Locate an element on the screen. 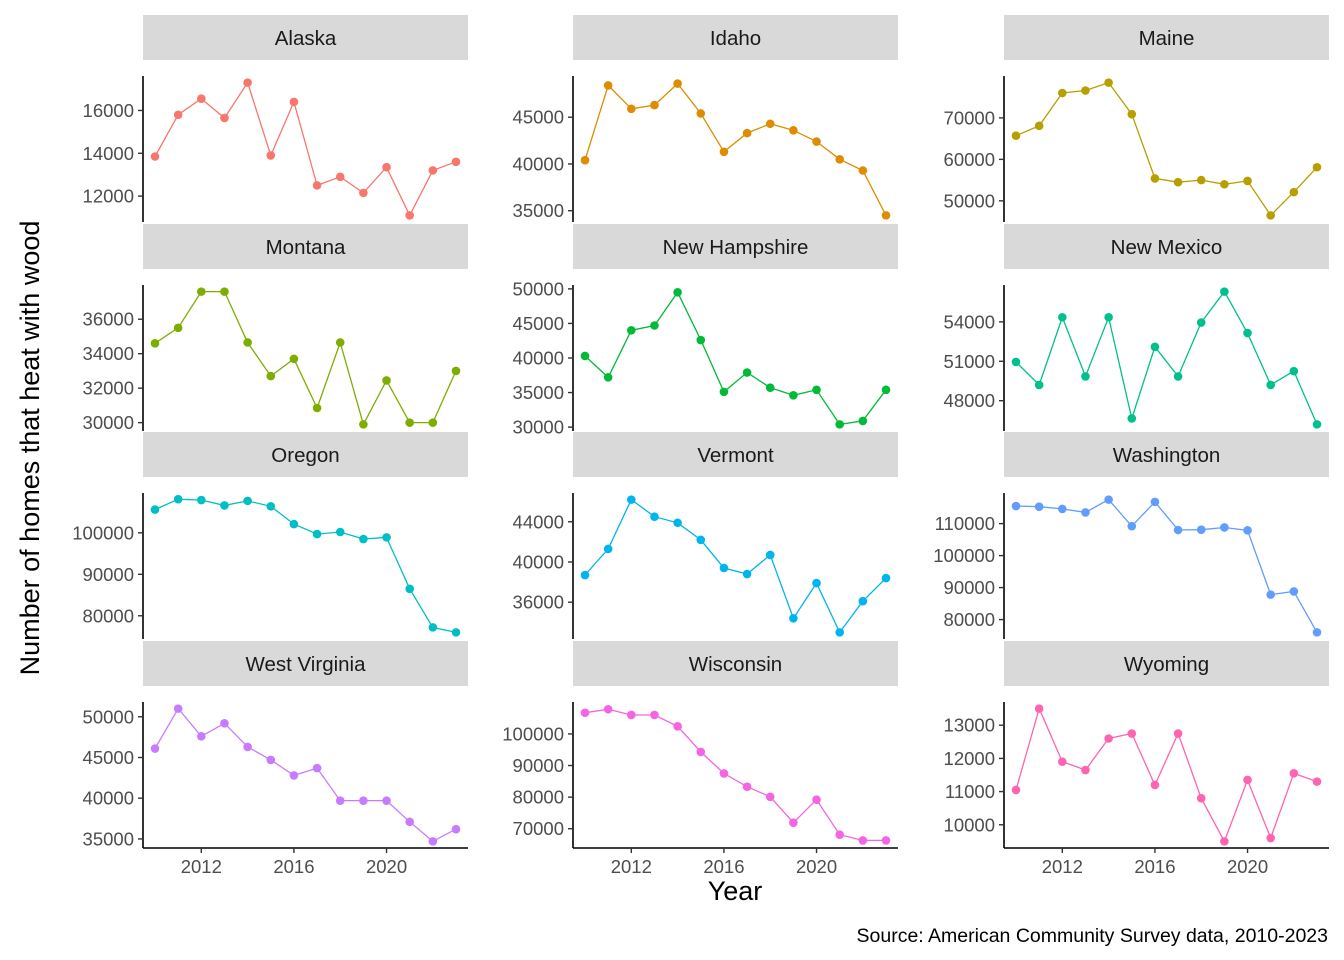 This screenshot has width=1344, height=960. data-point-washington-2022 is located at coordinates (1294, 591).